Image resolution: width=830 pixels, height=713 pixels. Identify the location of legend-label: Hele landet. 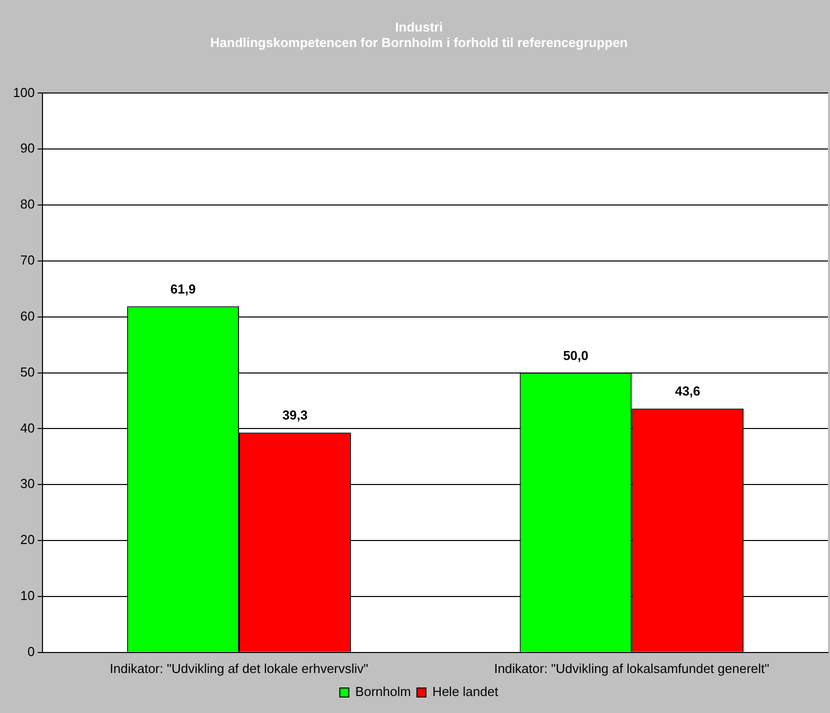
(465, 692).